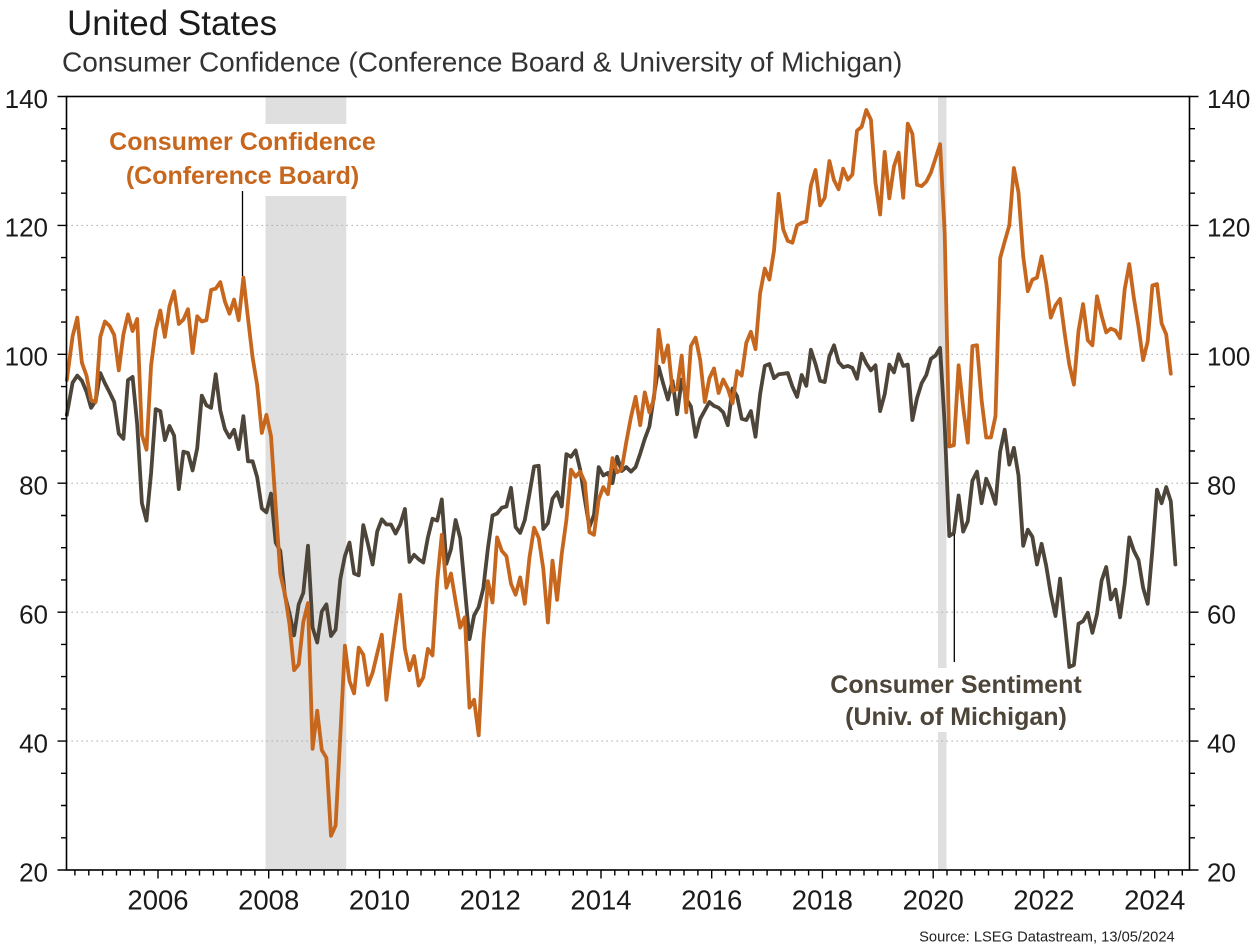 Image resolution: width=1258 pixels, height=948 pixels. Describe the element at coordinates (600, 900) in the screenshot. I see `svg-text: 2014` at that location.